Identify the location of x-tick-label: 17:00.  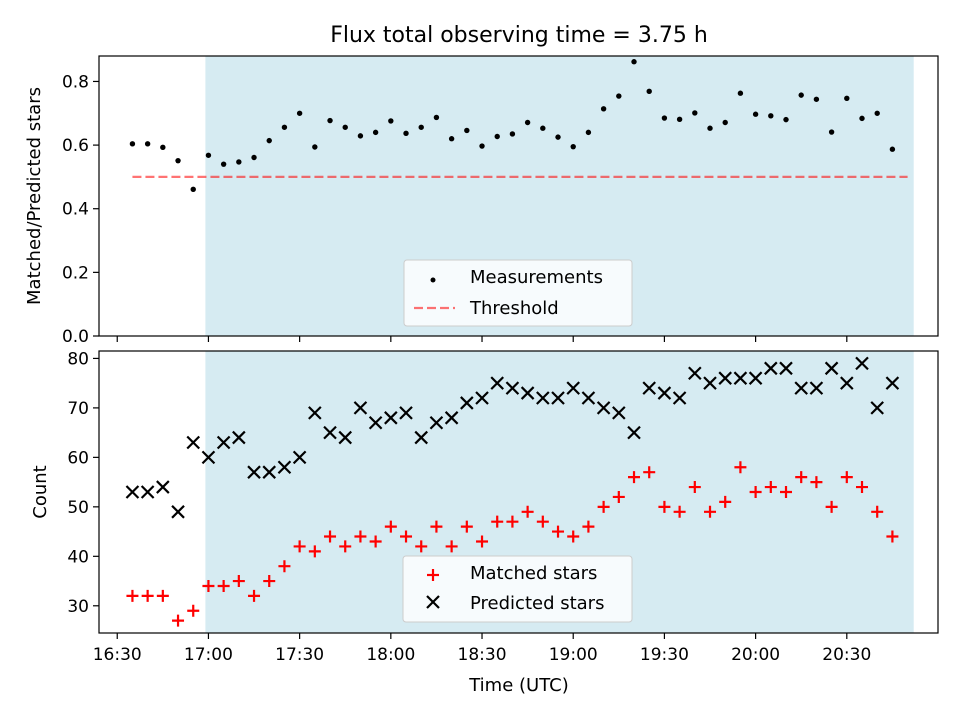
(208, 655).